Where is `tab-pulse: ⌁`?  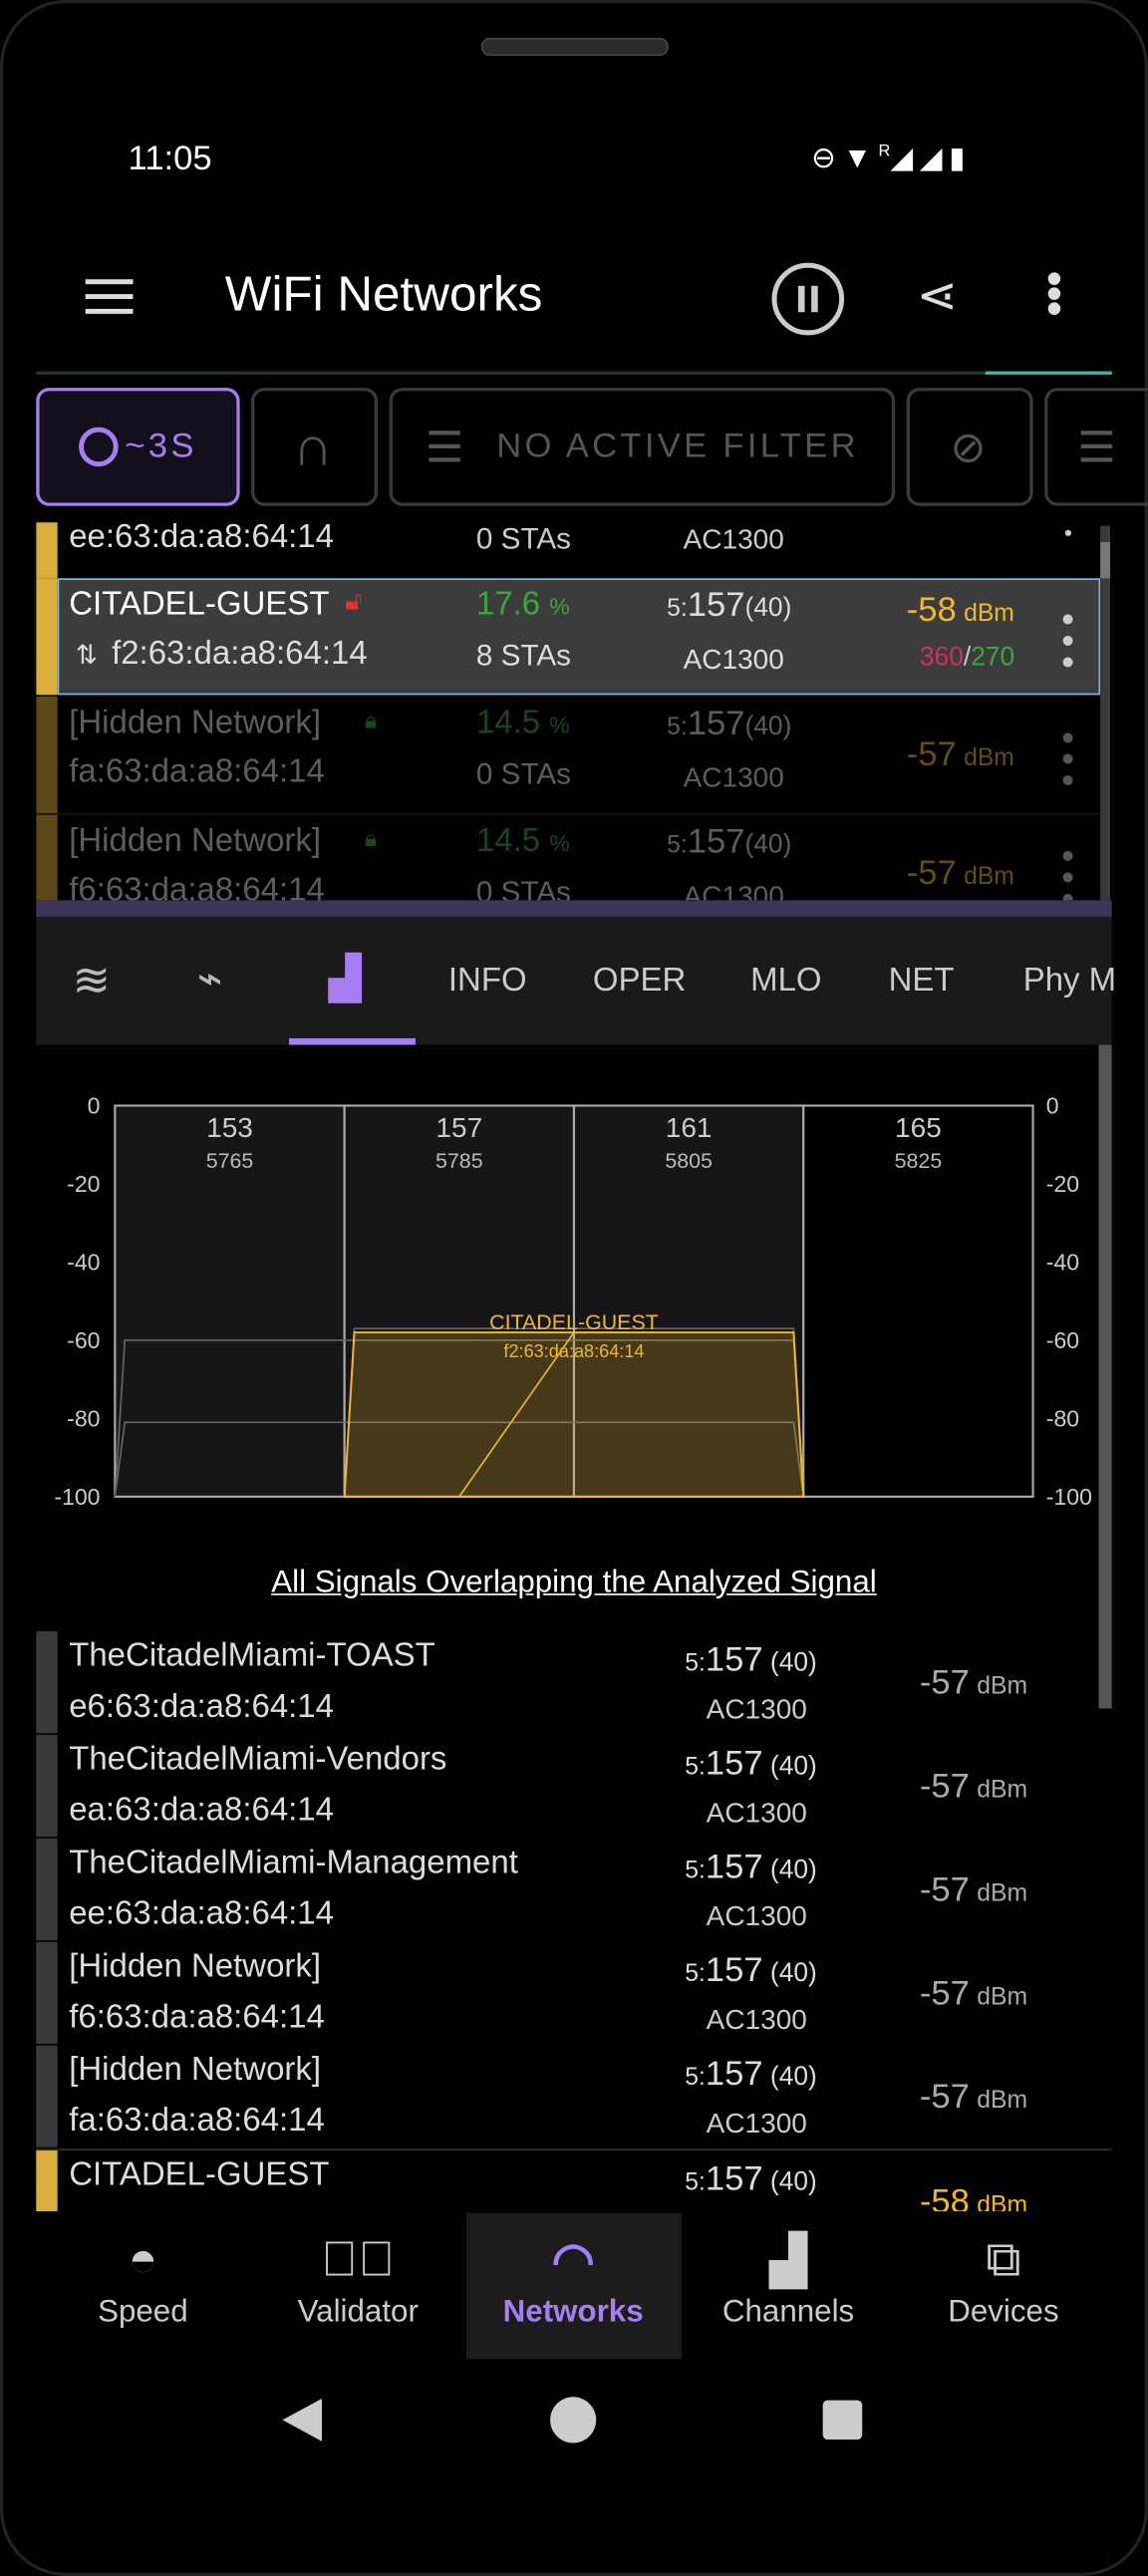 tab-pulse: ⌁ is located at coordinates (210, 978).